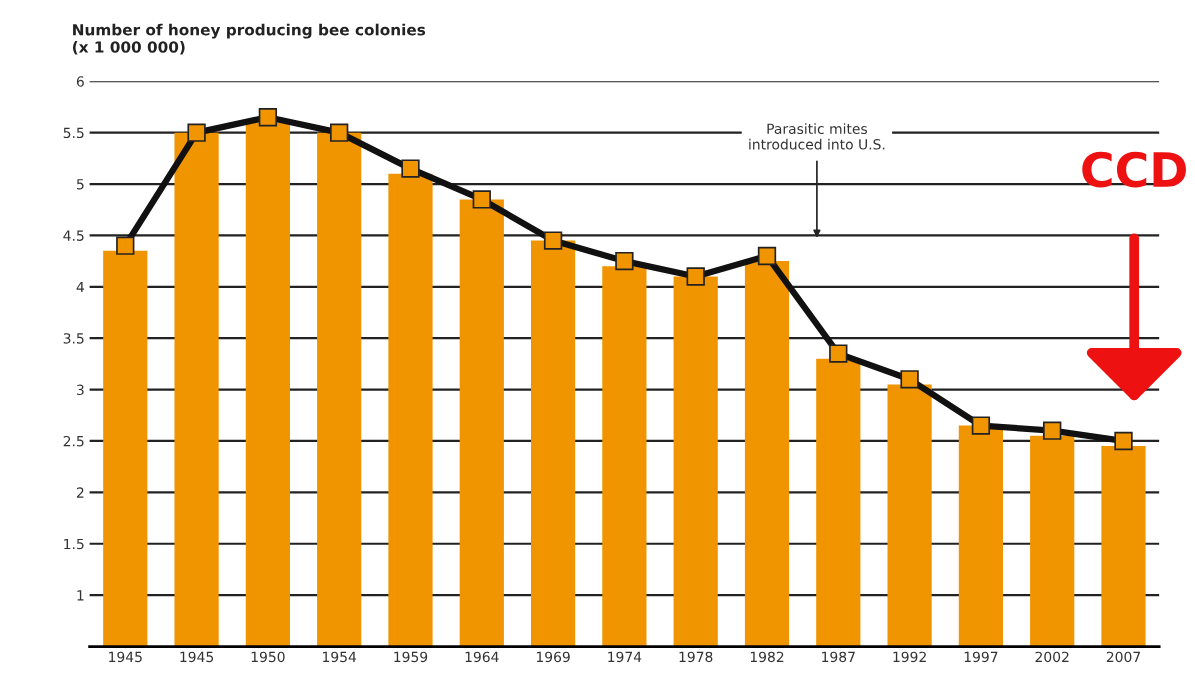 Image resolution: width=1195 pixels, height=677 pixels. What do you see at coordinates (268, 657) in the screenshot?
I see `x-tick-label: 1950` at bounding box center [268, 657].